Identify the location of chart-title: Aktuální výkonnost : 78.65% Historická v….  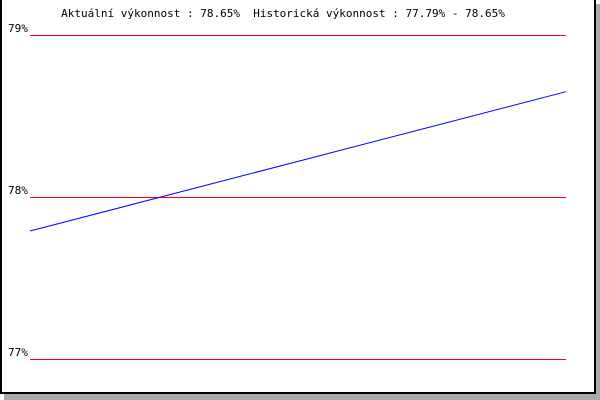
(283, 13).